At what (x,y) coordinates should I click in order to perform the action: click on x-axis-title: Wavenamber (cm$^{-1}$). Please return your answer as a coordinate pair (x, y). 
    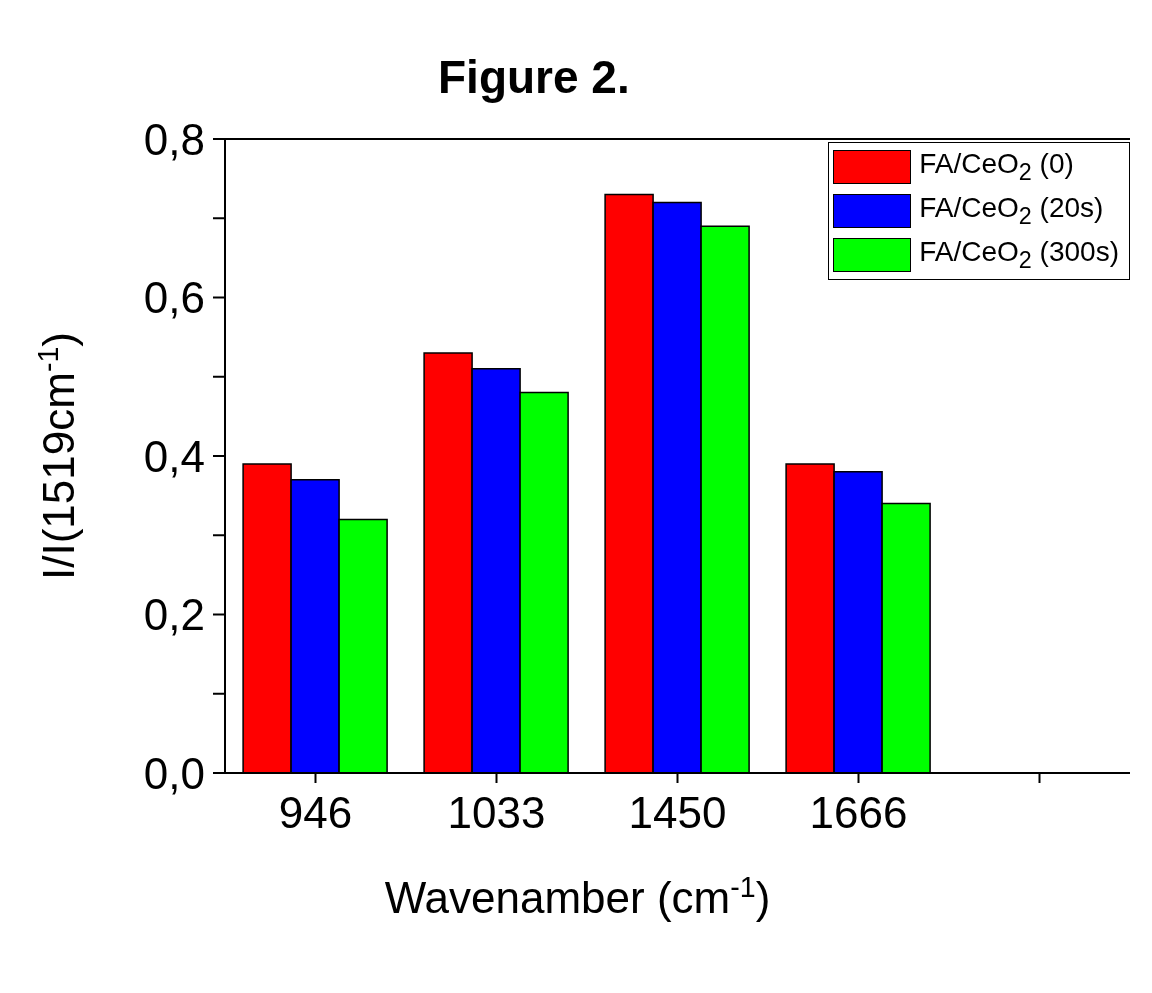
    Looking at the image, I should click on (577, 896).